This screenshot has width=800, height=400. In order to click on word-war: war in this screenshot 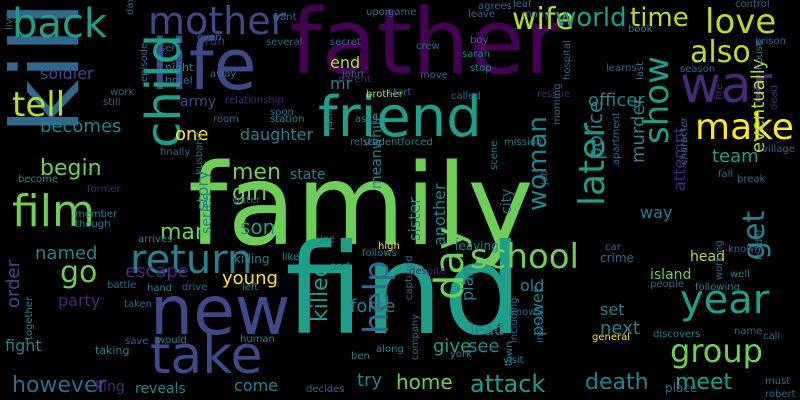, I will do `click(726, 85)`.